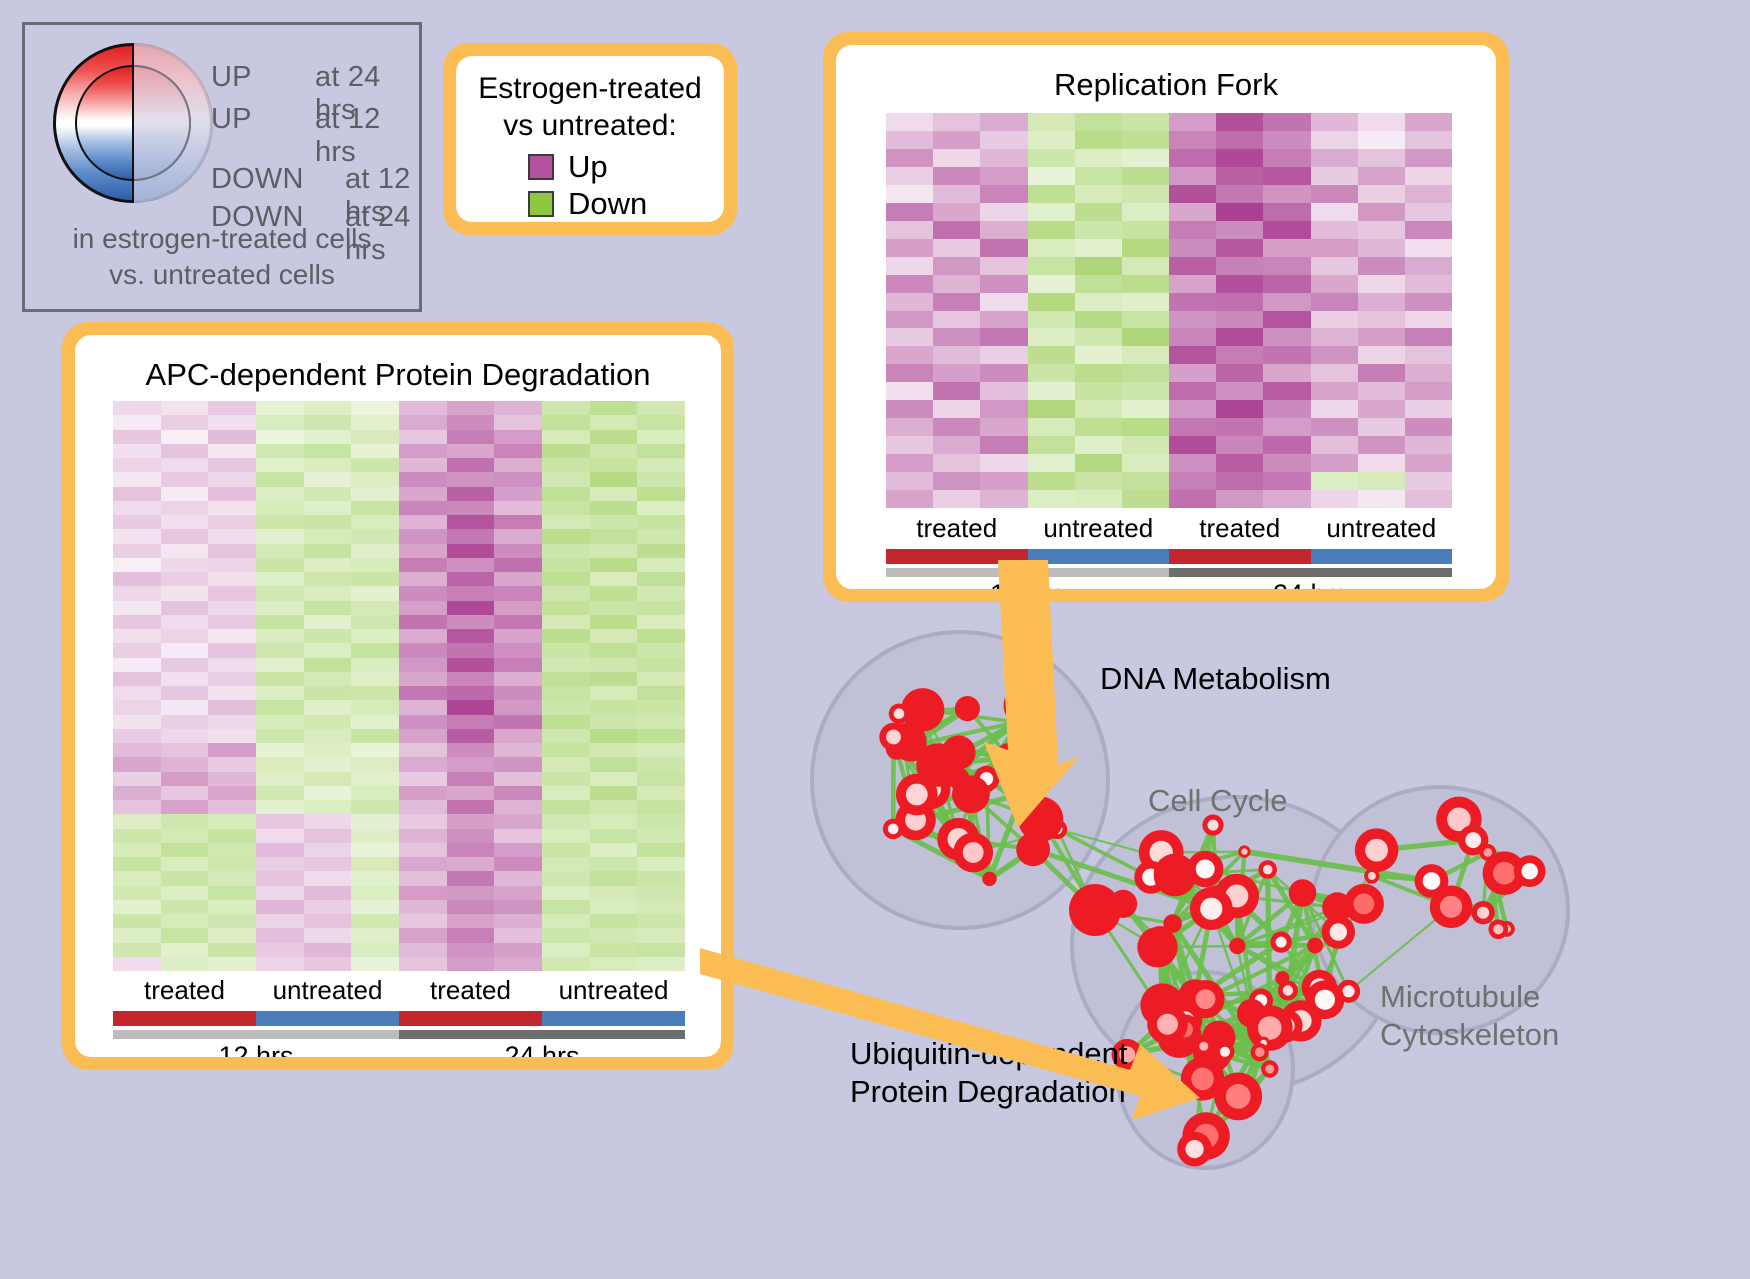 Image resolution: width=1750 pixels, height=1279 pixels. What do you see at coordinates (1470, 1016) in the screenshot?
I see `label-microtubule: Microtubule Cytoskeleton` at bounding box center [1470, 1016].